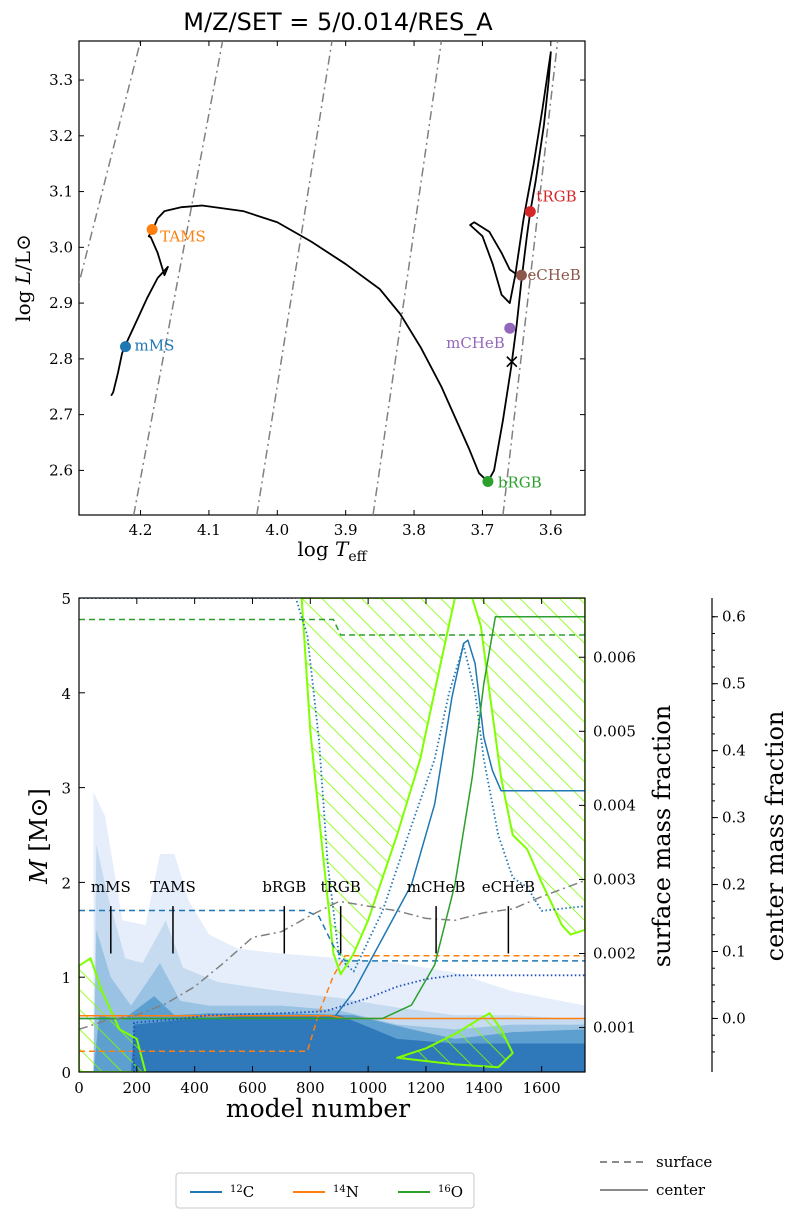  Describe the element at coordinates (284, 887) in the screenshot. I see `event-label-bRGB: bRGB` at that location.